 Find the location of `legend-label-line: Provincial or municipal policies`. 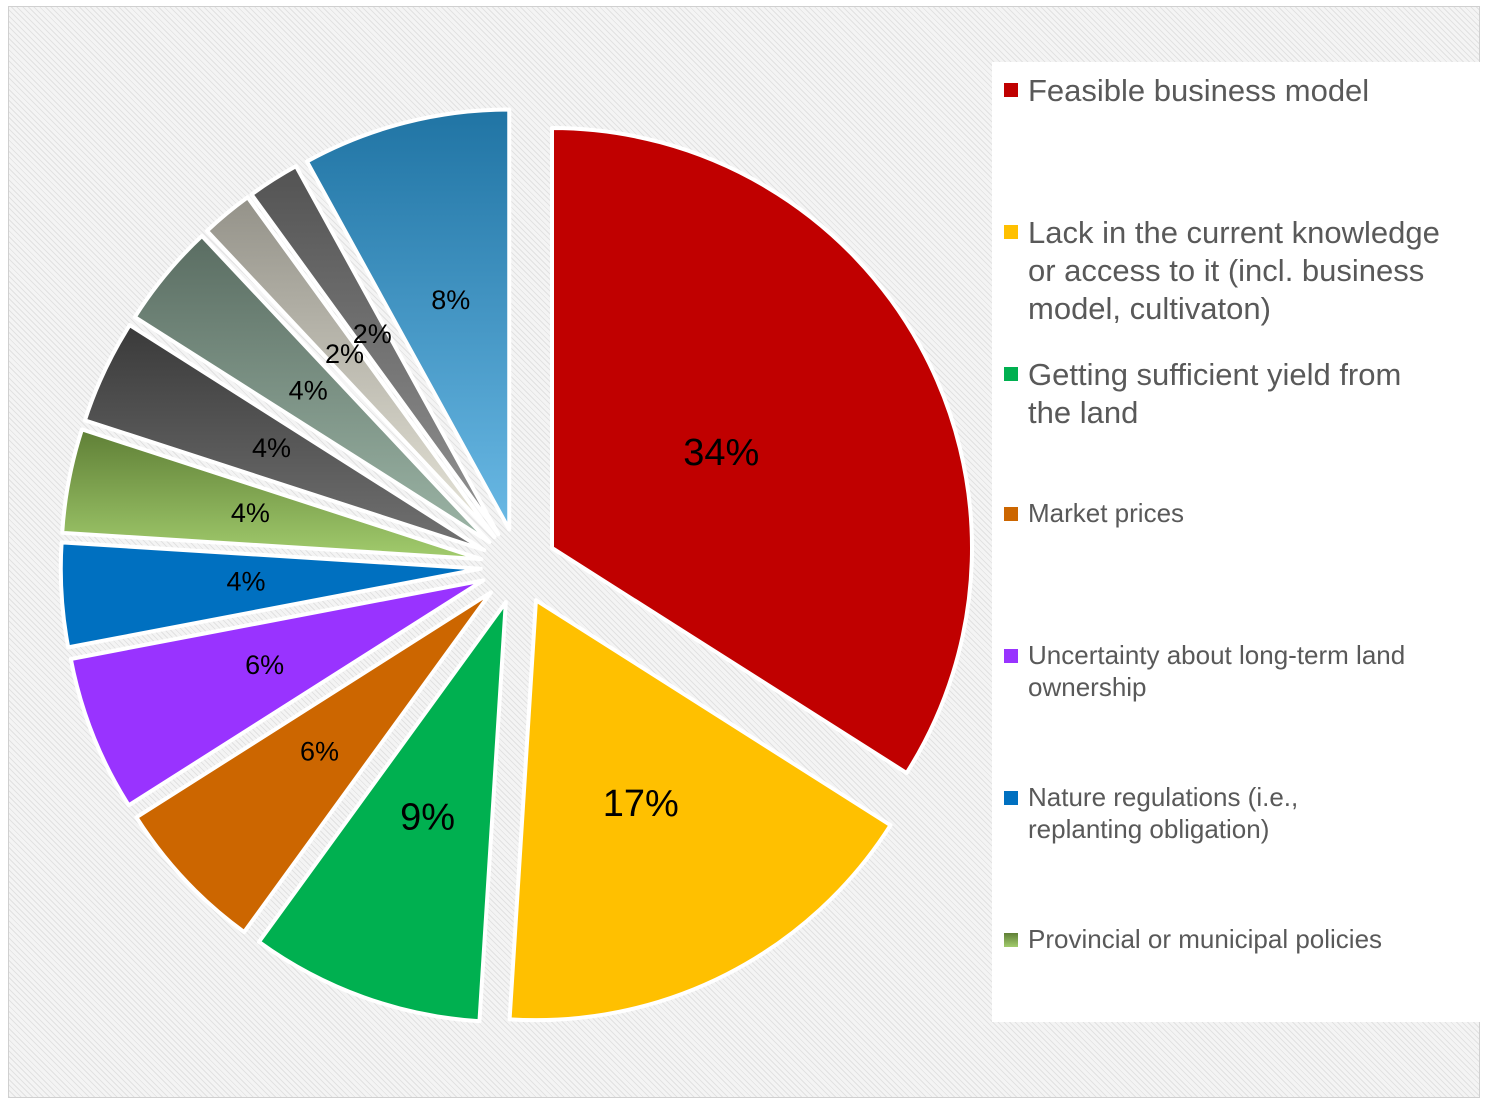

legend-label-line: Provincial or municipal policies is located at coordinates (1205, 939).